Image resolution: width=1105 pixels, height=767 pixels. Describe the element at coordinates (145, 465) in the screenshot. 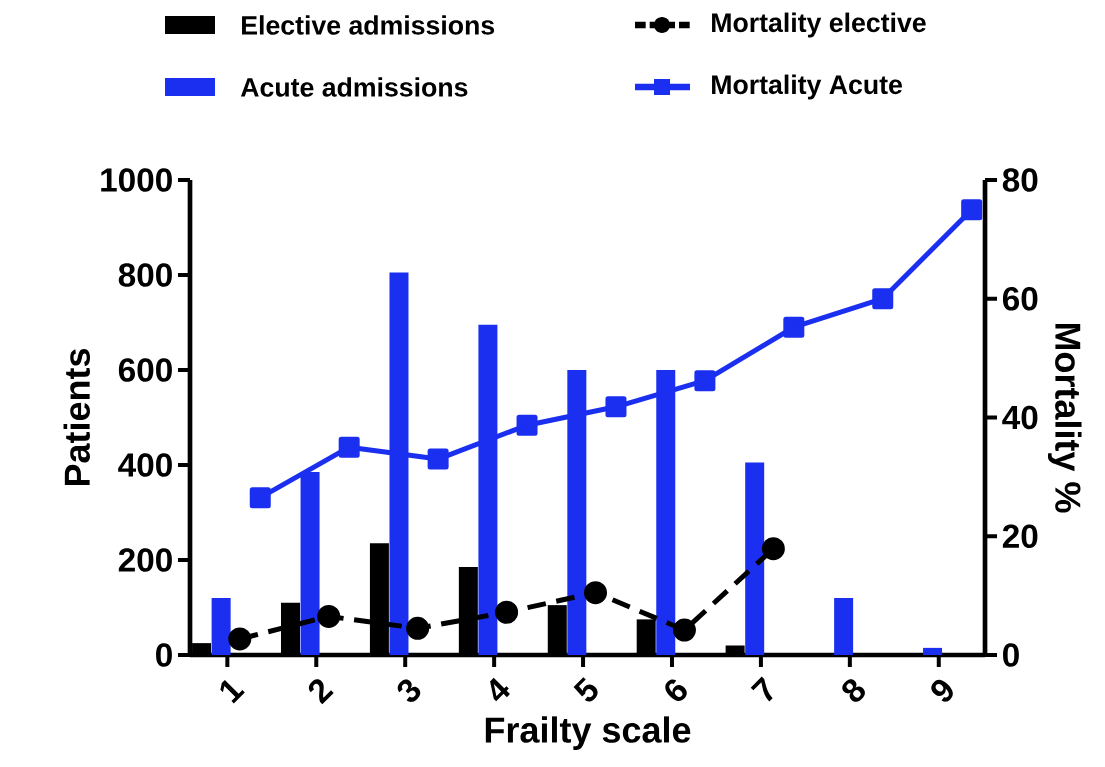

I see `y-tick-label: 400` at that location.